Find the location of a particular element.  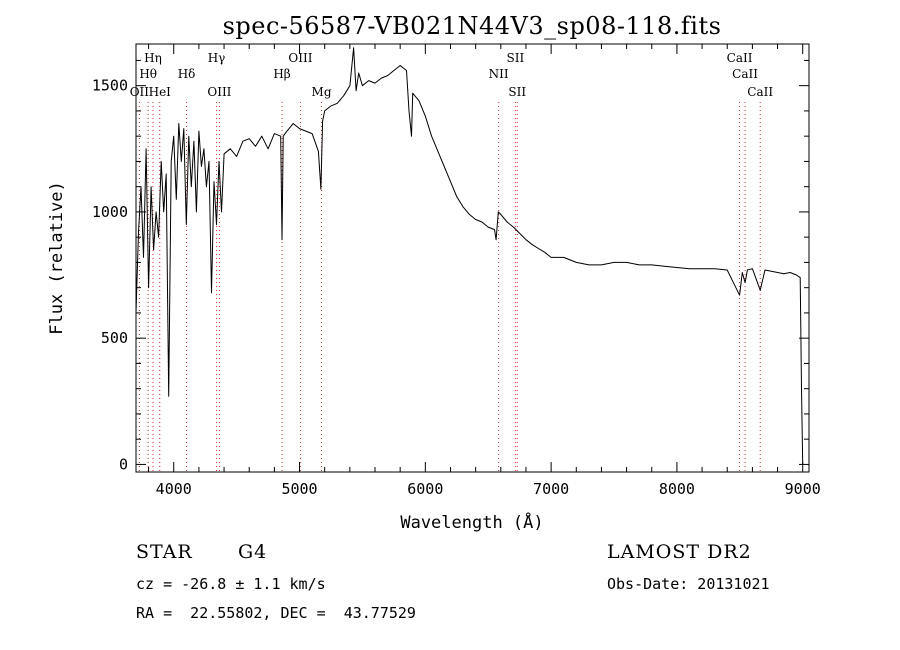

x-tick-label: 6000 is located at coordinates (425, 489).